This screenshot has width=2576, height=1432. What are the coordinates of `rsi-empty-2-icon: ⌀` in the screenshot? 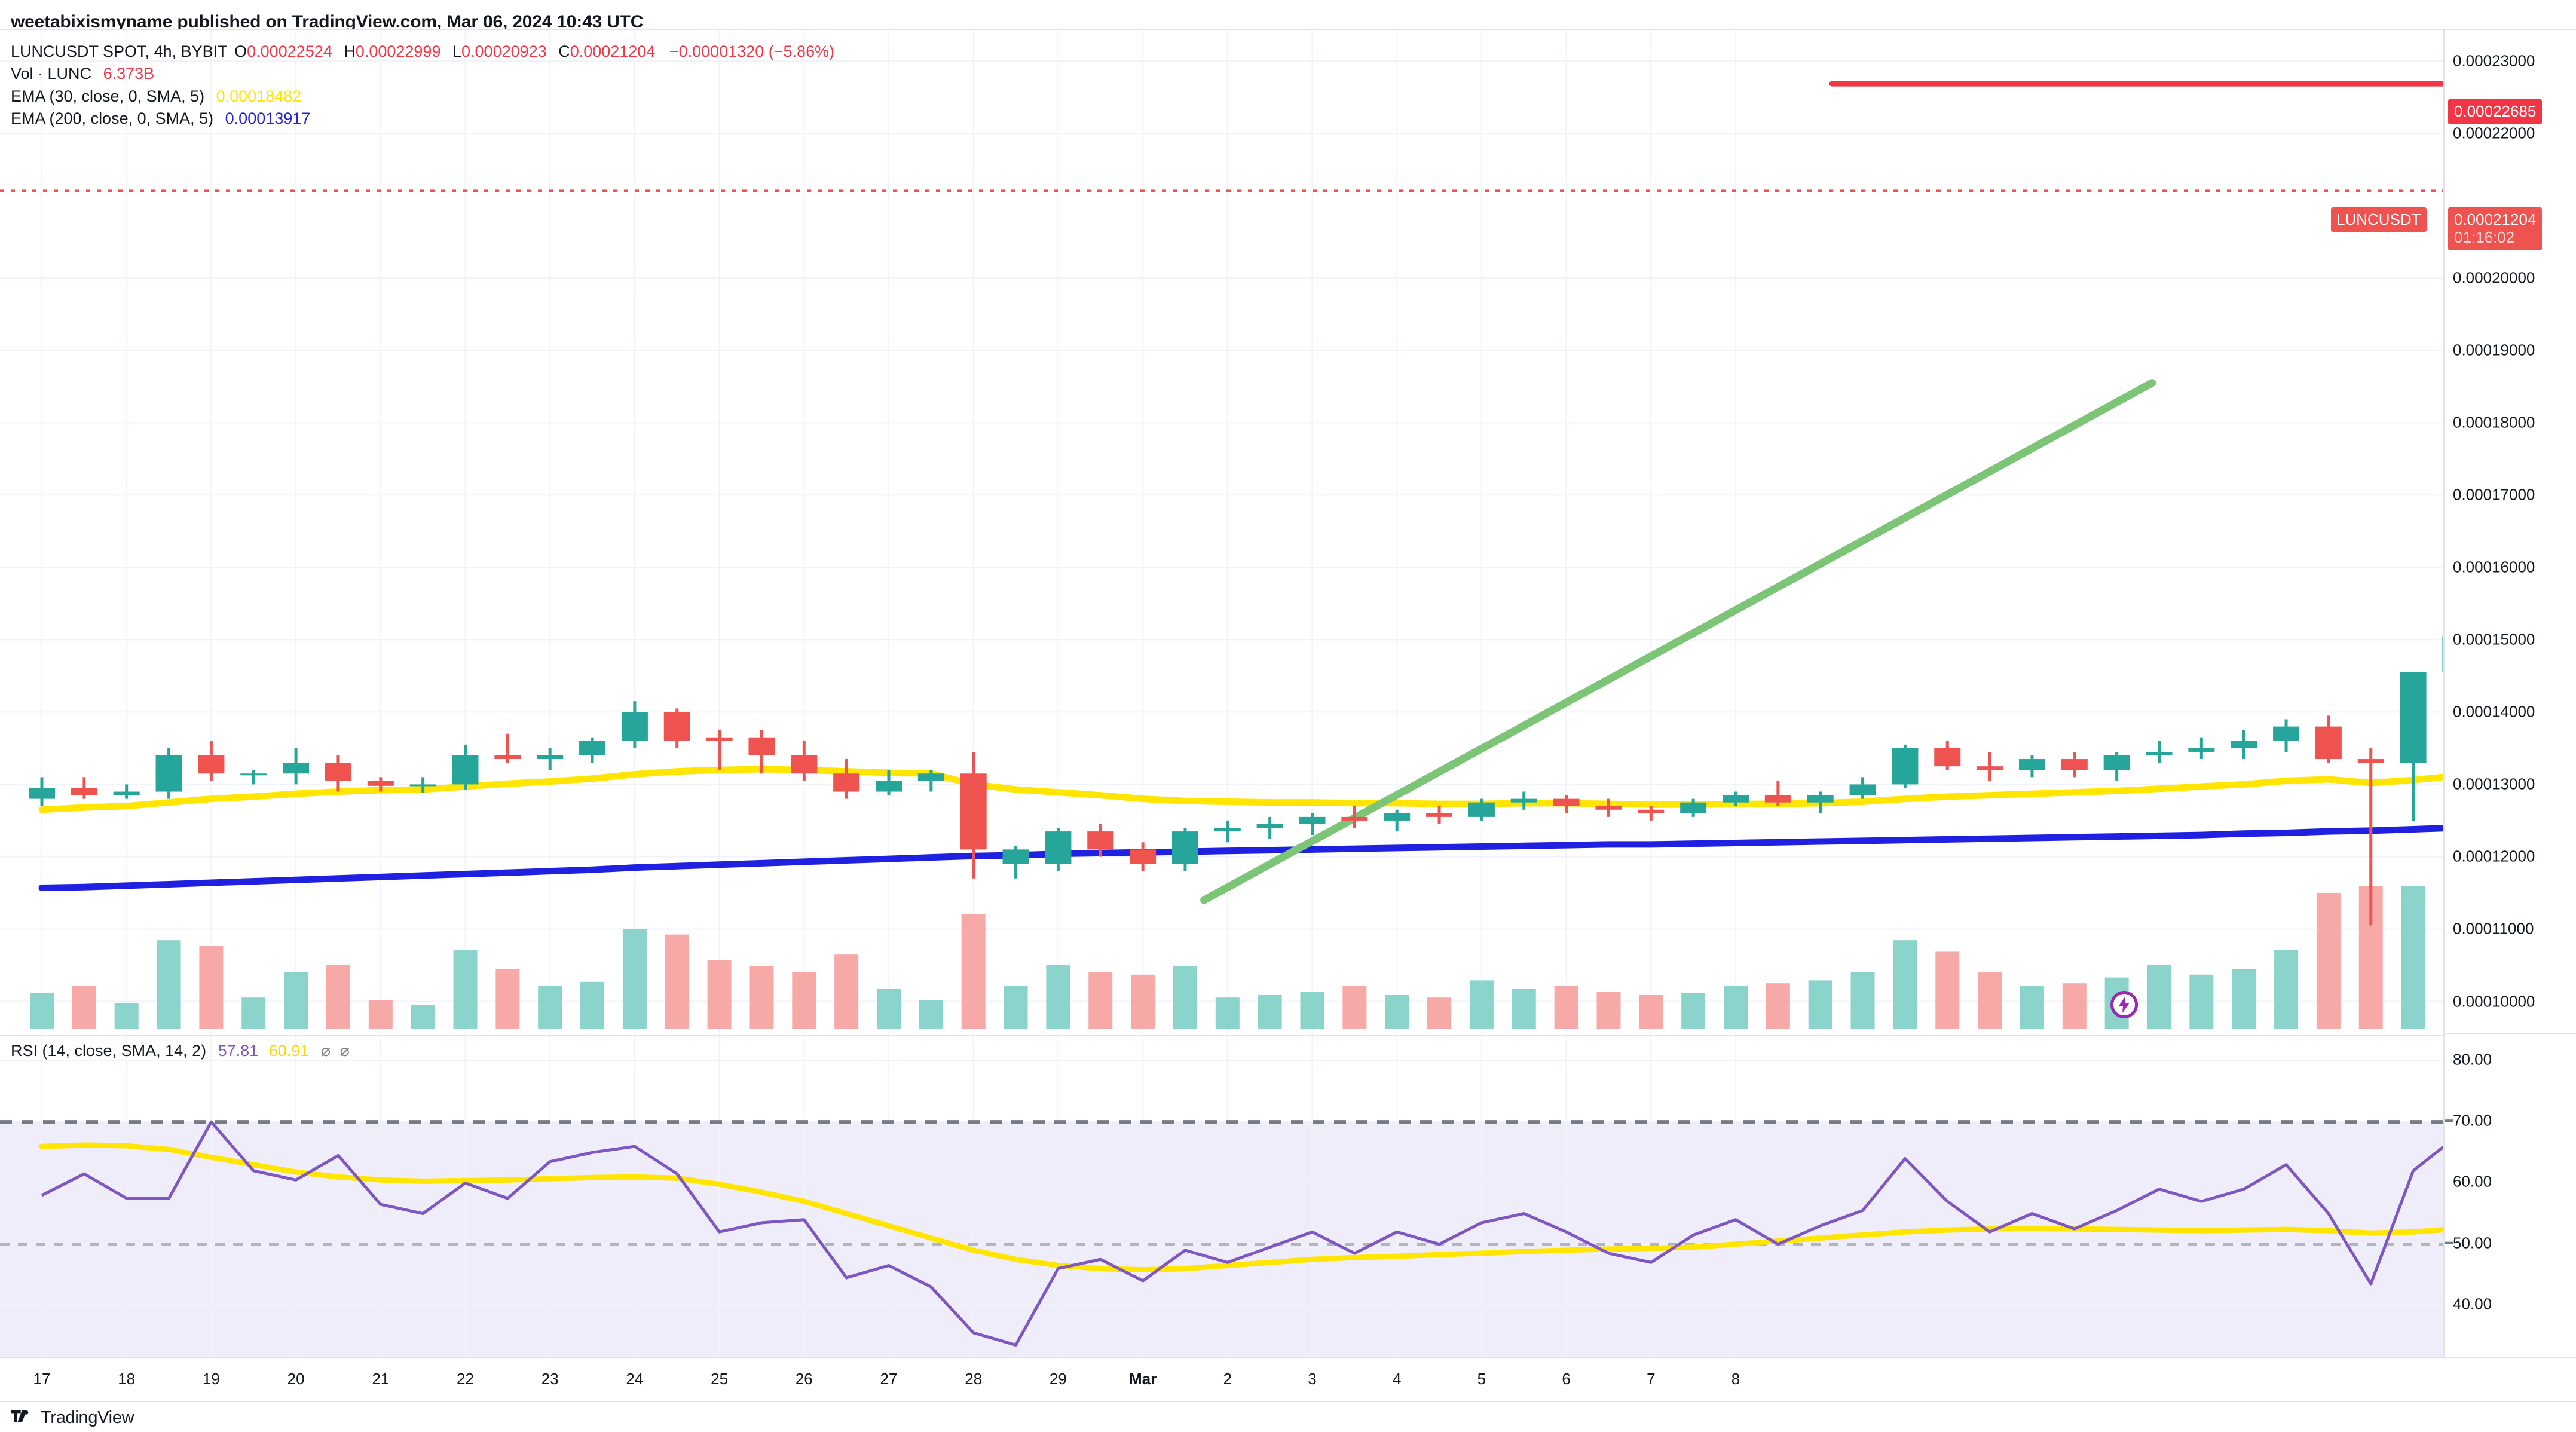 It's located at (344, 1051).